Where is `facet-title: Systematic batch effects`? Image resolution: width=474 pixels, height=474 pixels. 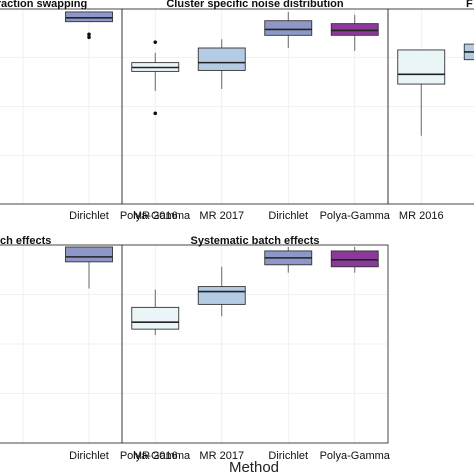
facet-title: Systematic batch effects is located at coordinates (255, 241).